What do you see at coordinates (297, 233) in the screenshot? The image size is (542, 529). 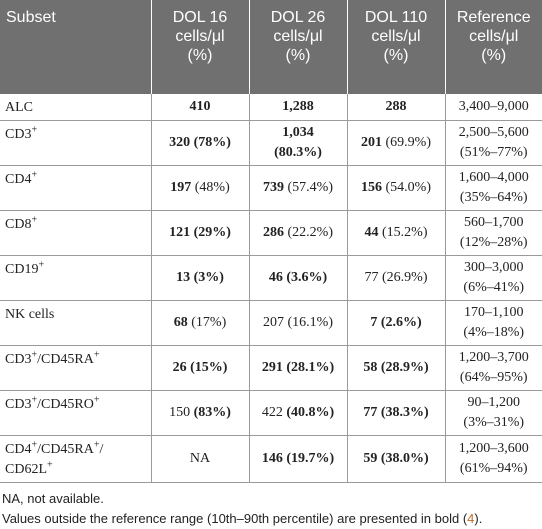 I see `value-cell-d26: 286 (22.2%)` at bounding box center [297, 233].